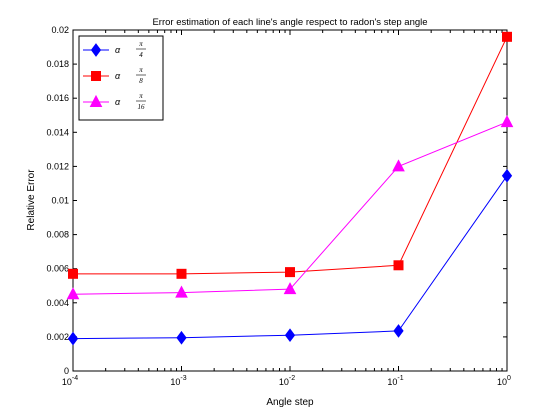  What do you see at coordinates (114, 75) in the screenshot?
I see `legend-entry: α π 8` at bounding box center [114, 75].